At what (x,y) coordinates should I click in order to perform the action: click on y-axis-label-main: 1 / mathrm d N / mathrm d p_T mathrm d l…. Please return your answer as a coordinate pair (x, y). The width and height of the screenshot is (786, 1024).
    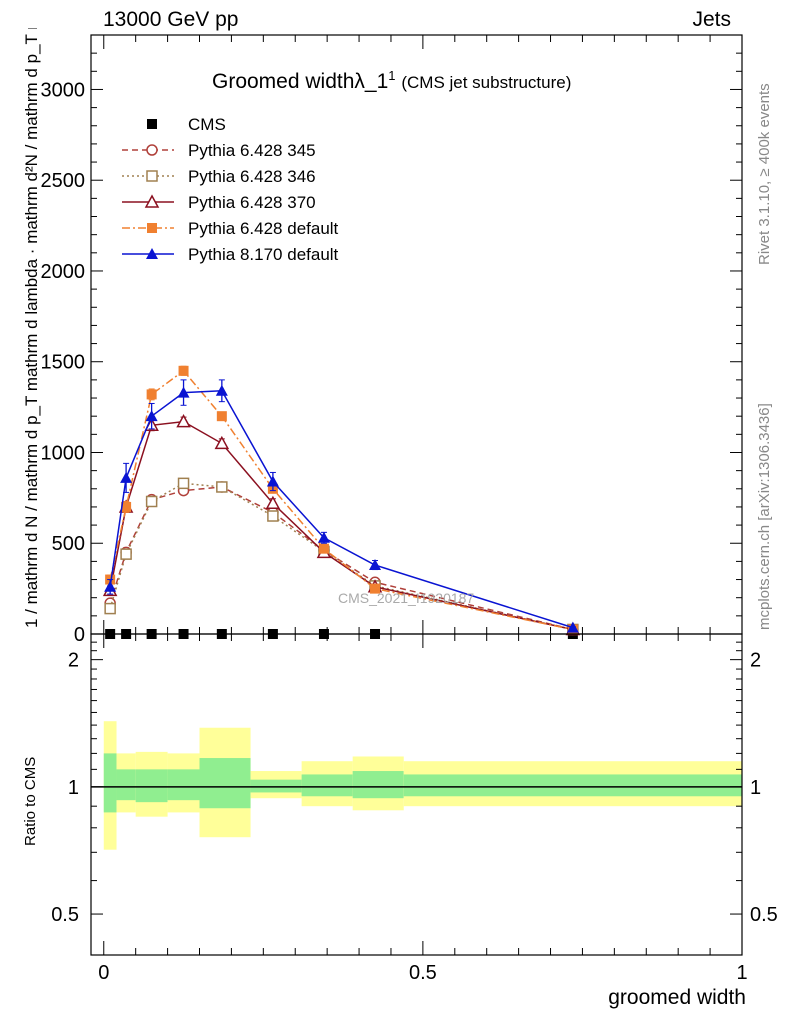
    Looking at the image, I should click on (31, 328).